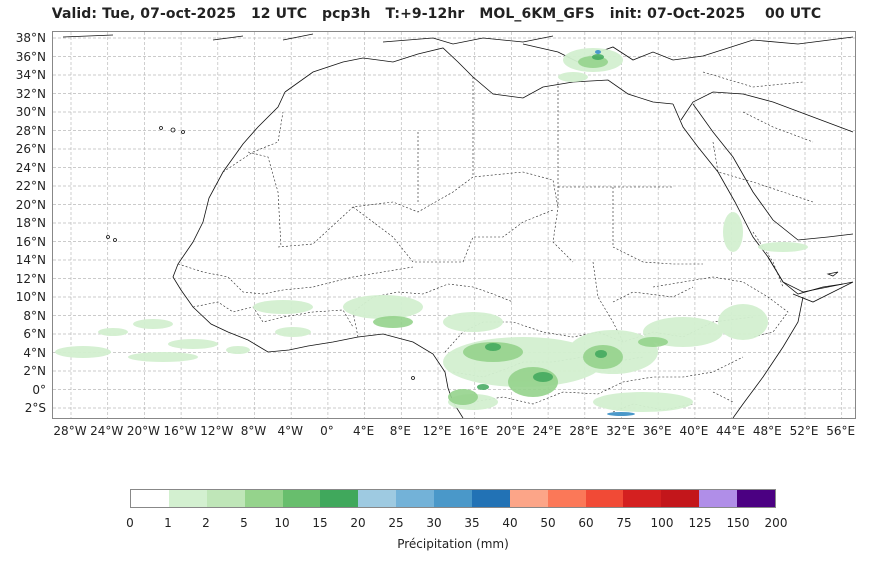 This screenshot has width=873, height=563. What do you see at coordinates (624, 523) in the screenshot?
I see `colorbar-tick: 75` at bounding box center [624, 523].